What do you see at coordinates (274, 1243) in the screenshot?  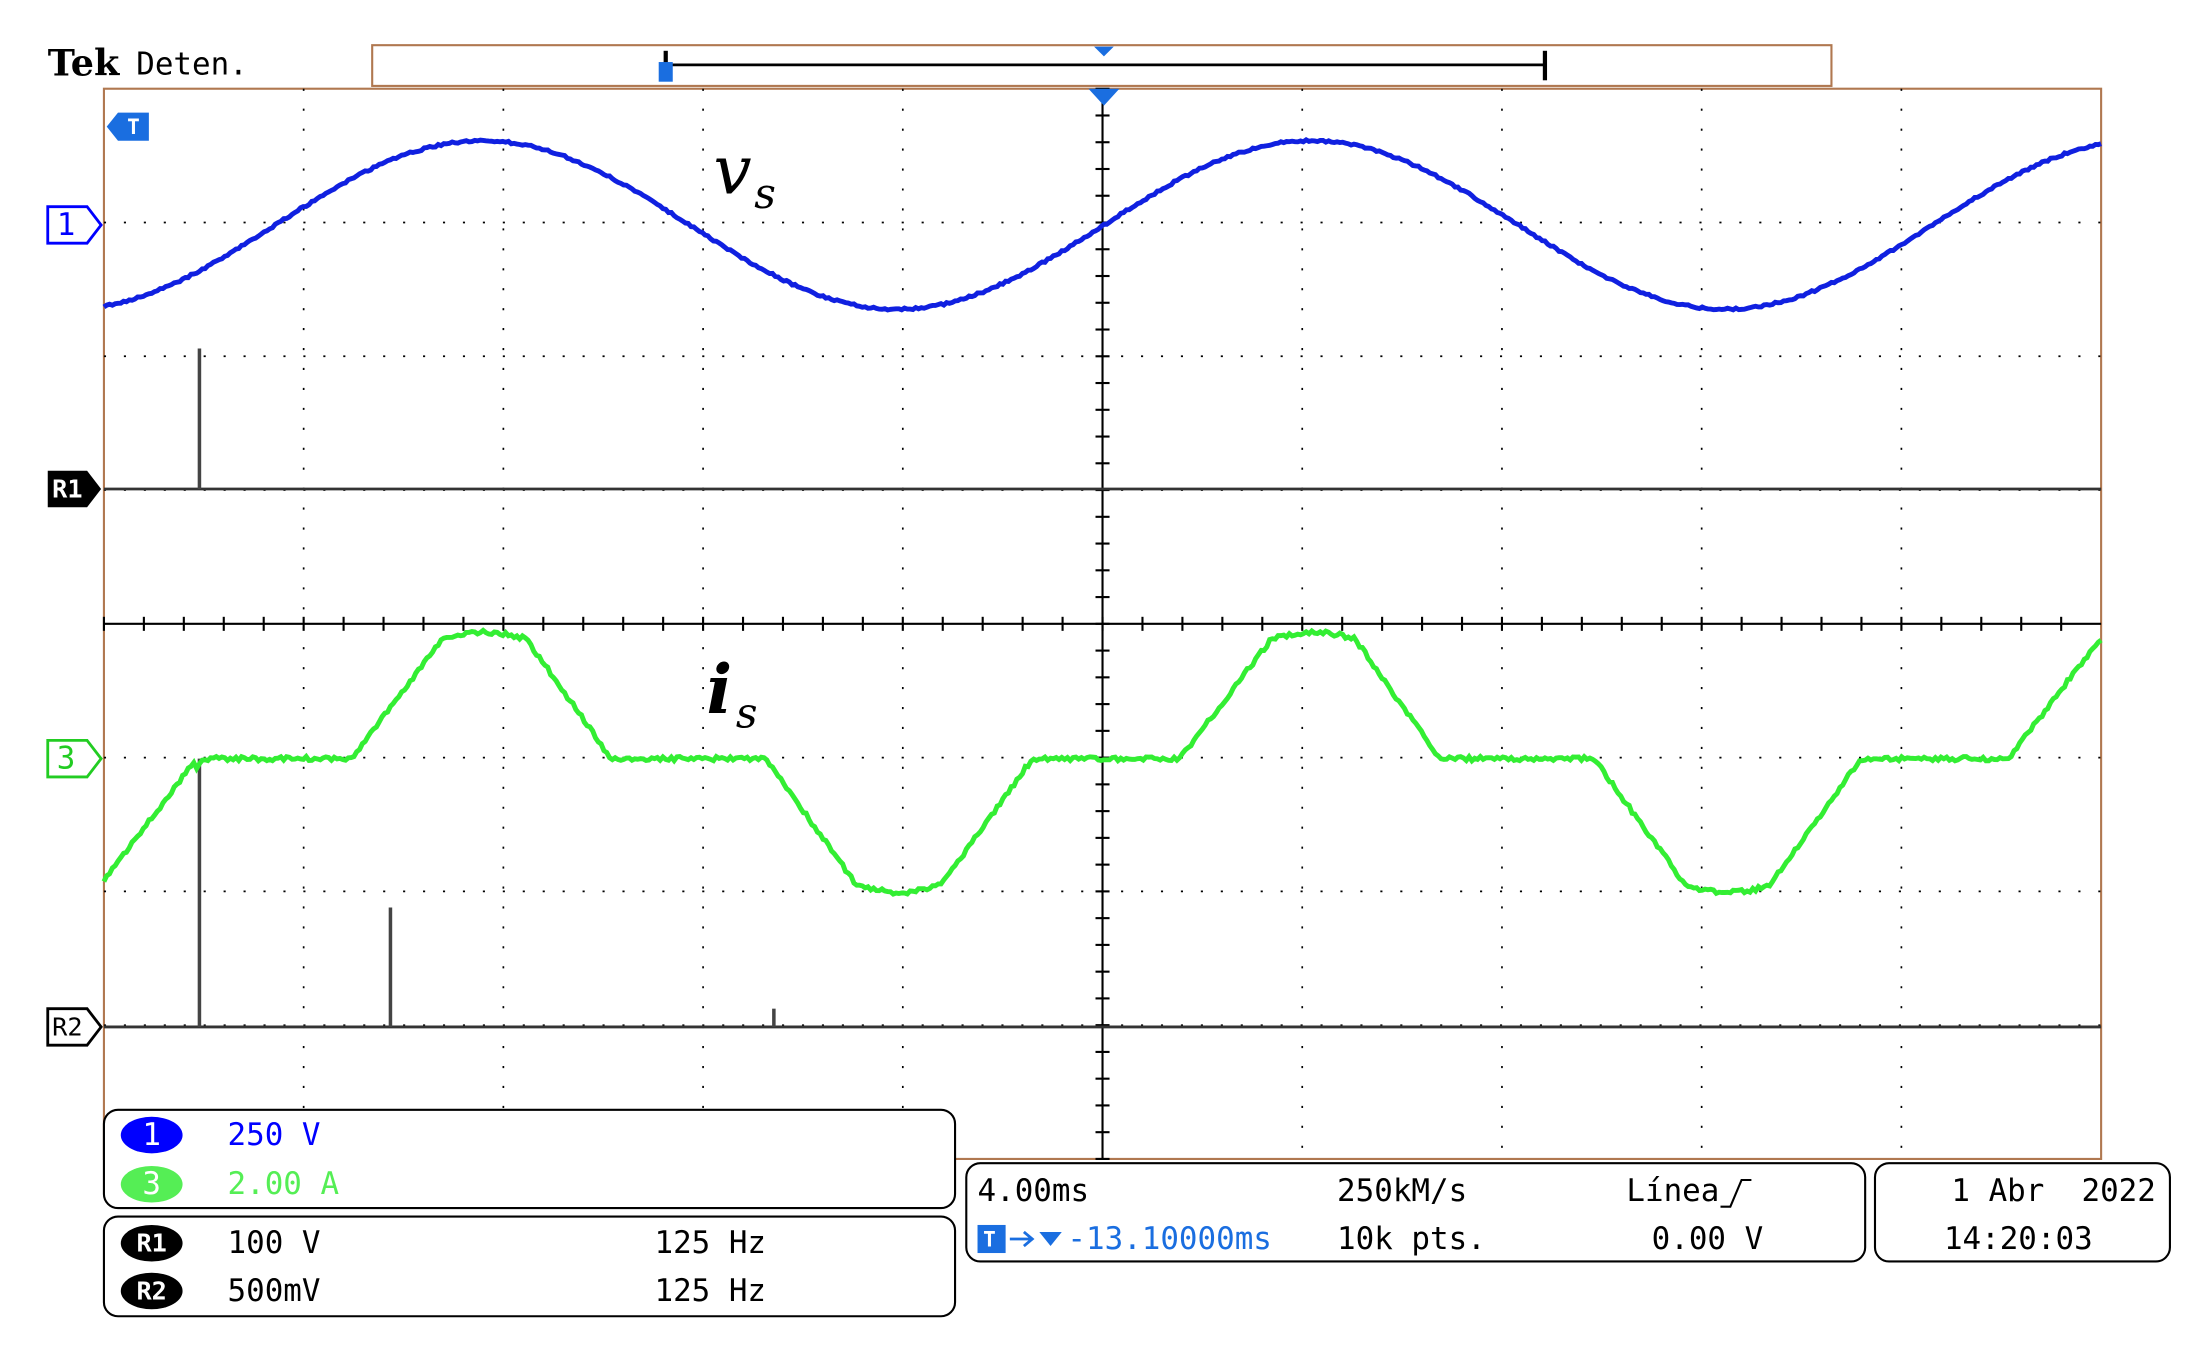 I see `r1-scale: 100 V` at bounding box center [274, 1243].